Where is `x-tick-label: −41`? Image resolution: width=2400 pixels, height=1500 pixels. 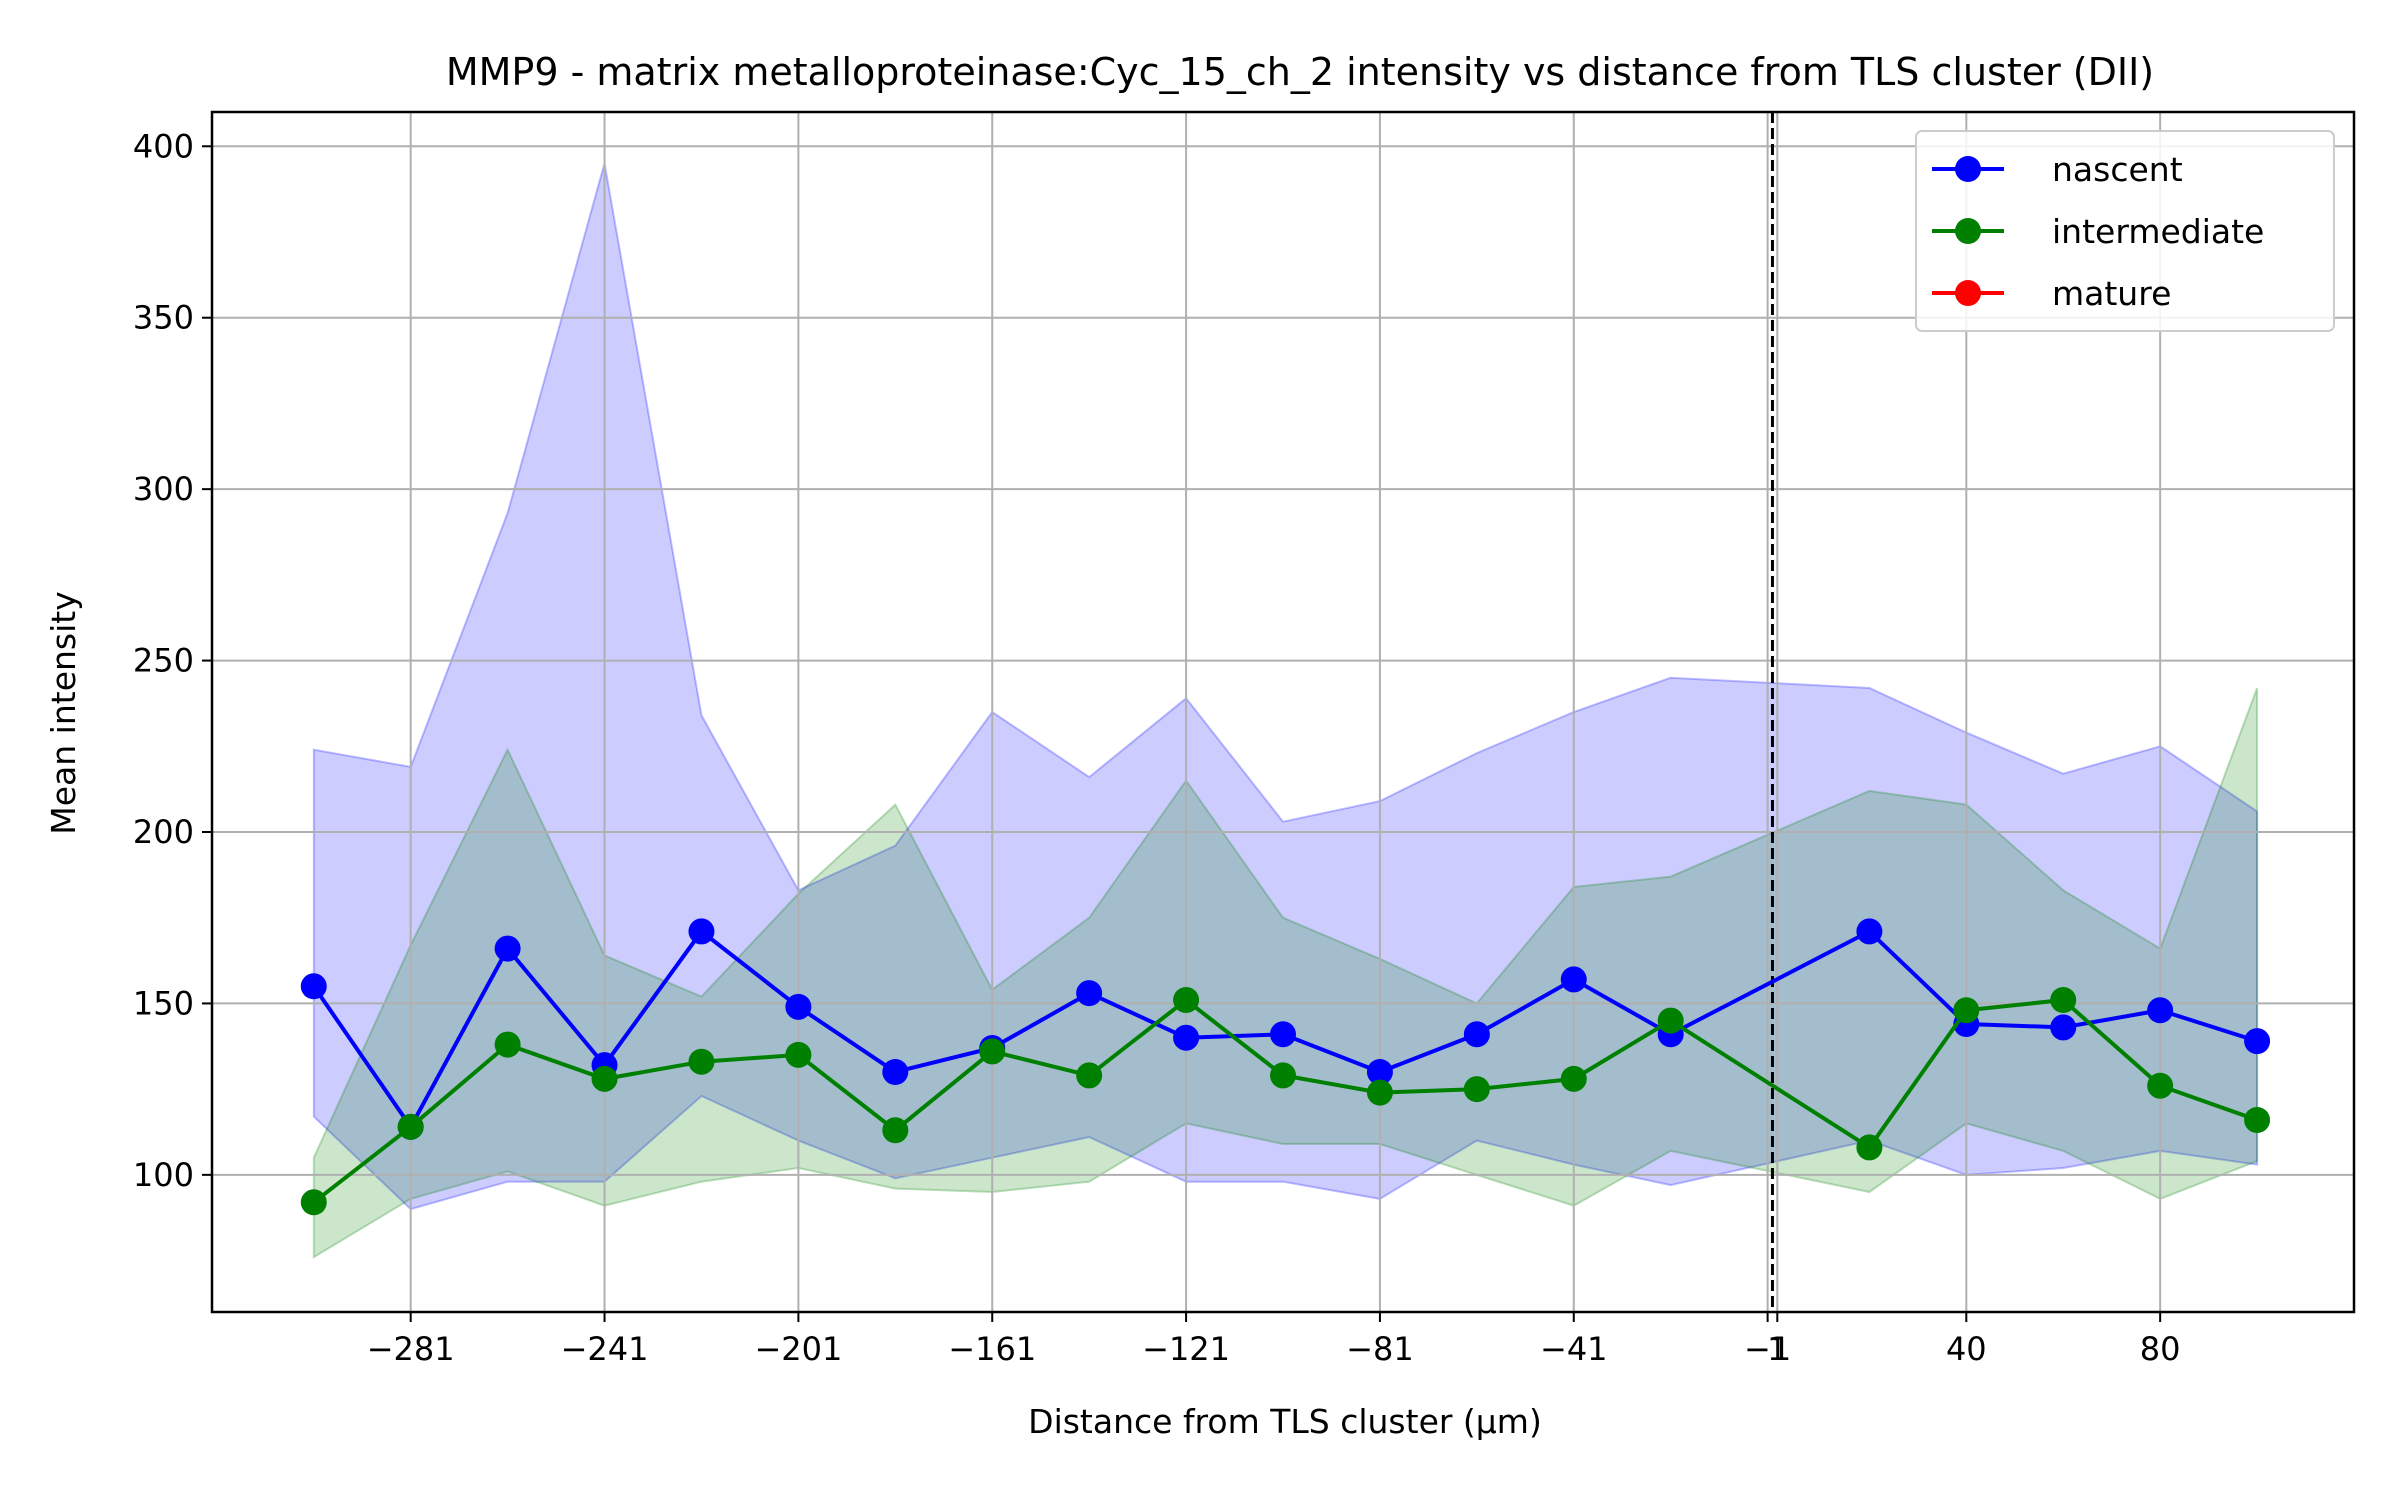 x-tick-label: −41 is located at coordinates (1574, 1349).